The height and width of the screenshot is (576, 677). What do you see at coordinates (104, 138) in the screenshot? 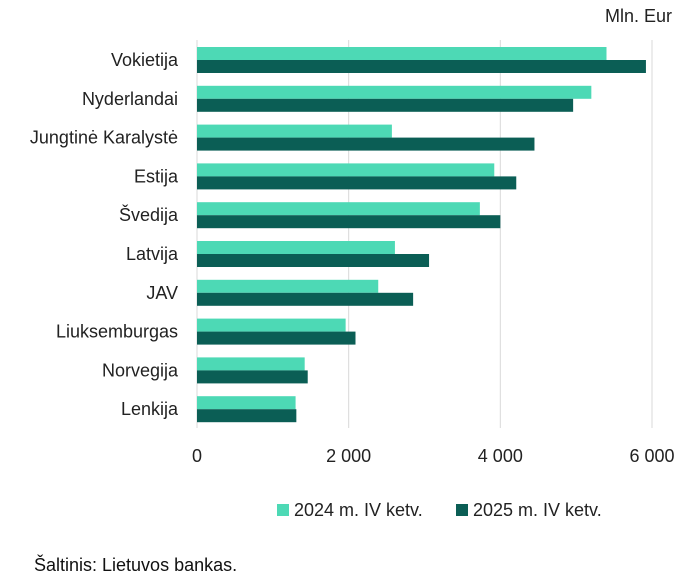
I see `category-label: Jungtinė Karalystė` at bounding box center [104, 138].